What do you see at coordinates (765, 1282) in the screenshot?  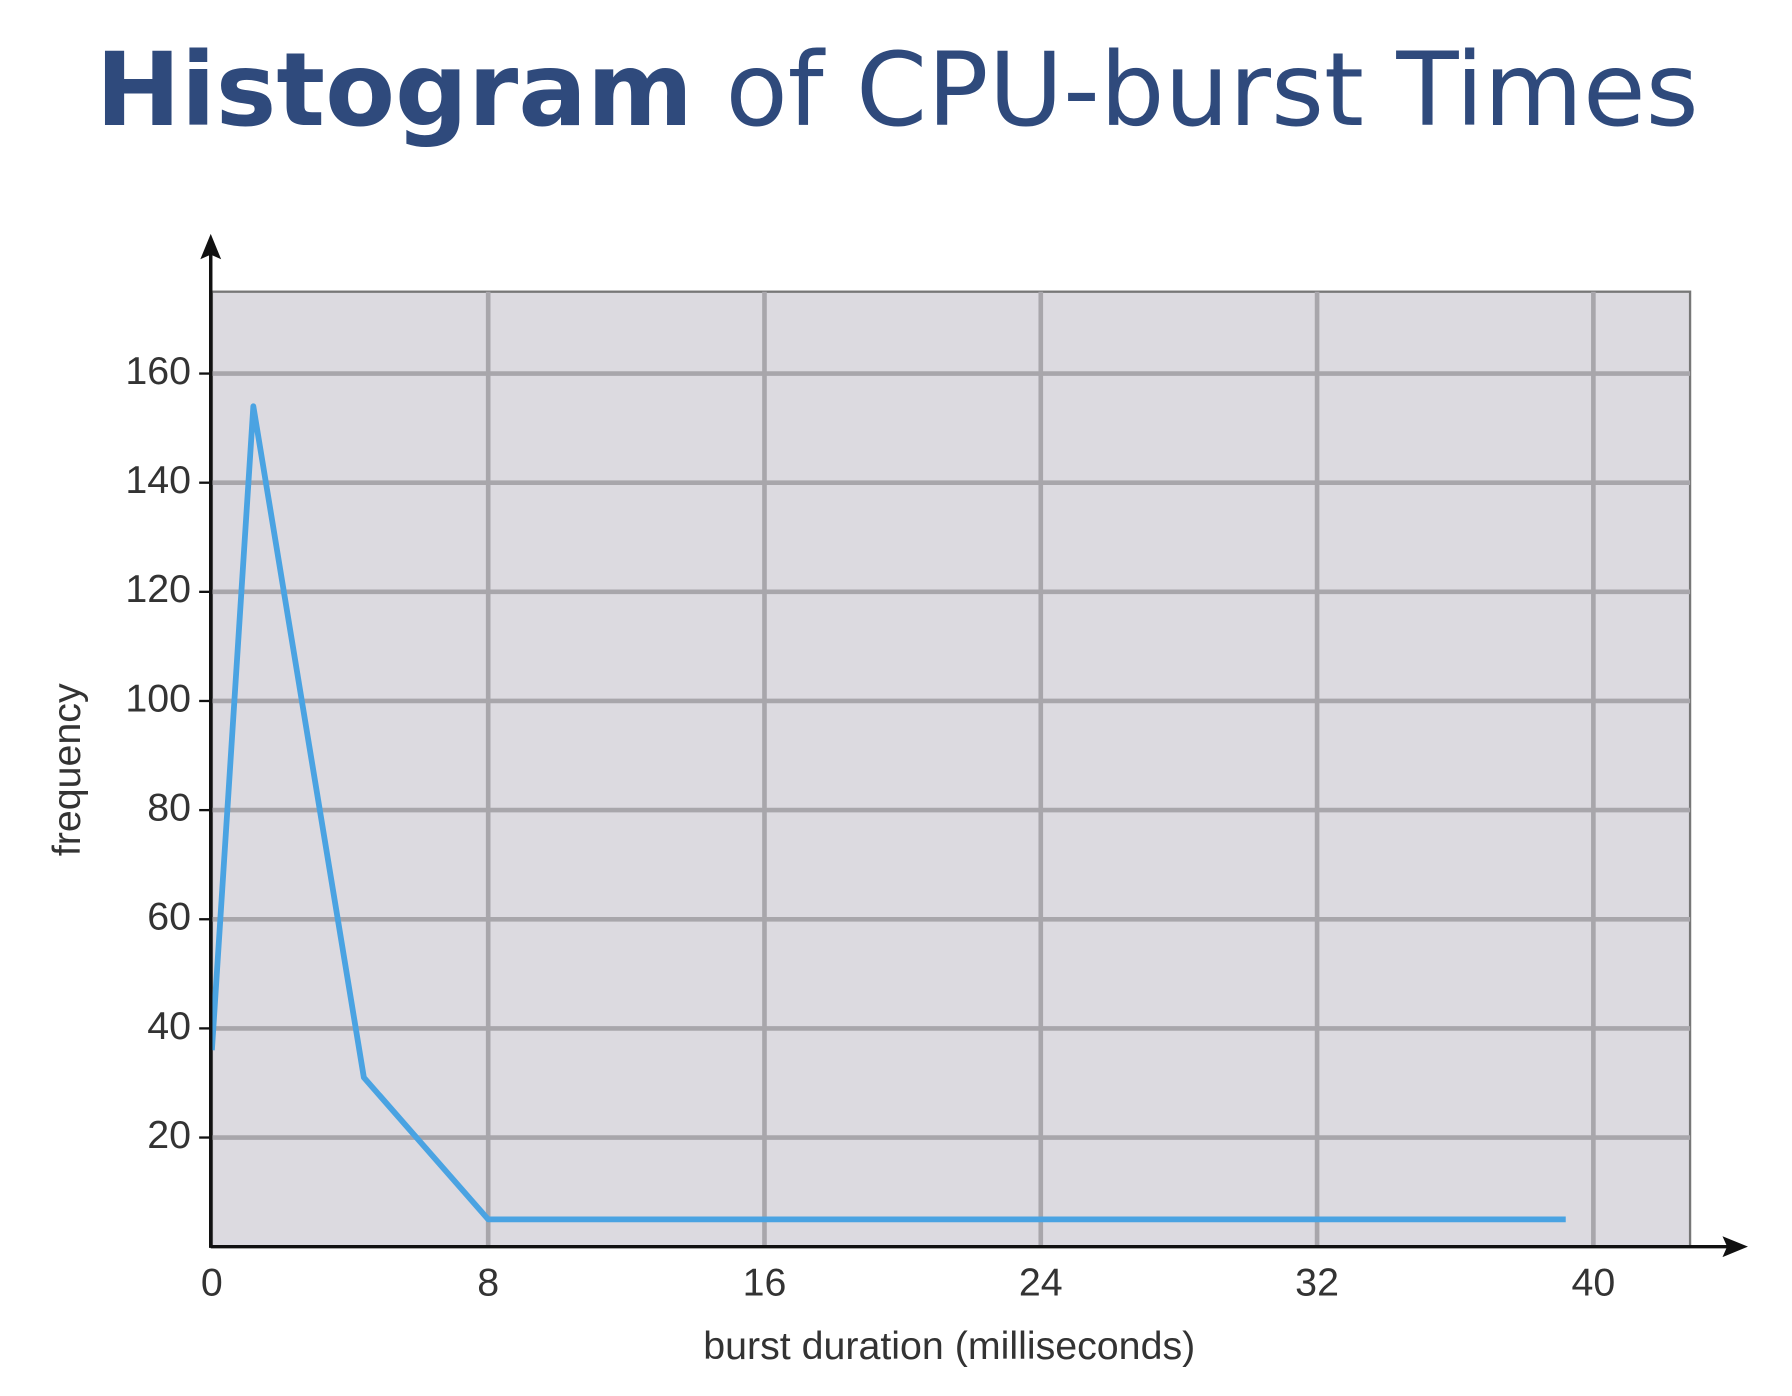 I see `x-tick-label: 16` at bounding box center [765, 1282].